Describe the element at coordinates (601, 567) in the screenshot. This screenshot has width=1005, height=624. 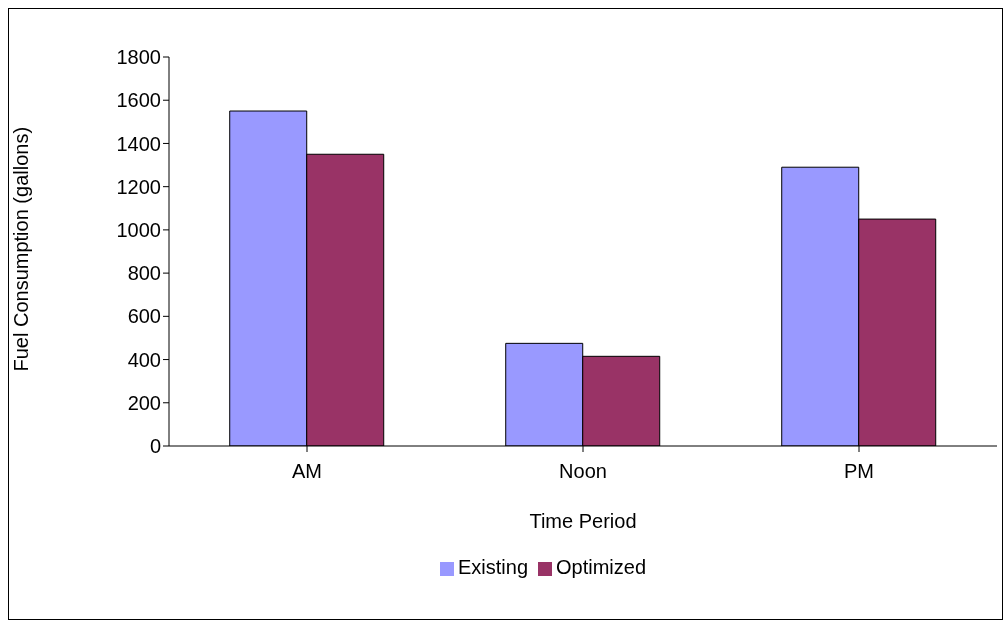
I see `legend-label: Optimized` at that location.